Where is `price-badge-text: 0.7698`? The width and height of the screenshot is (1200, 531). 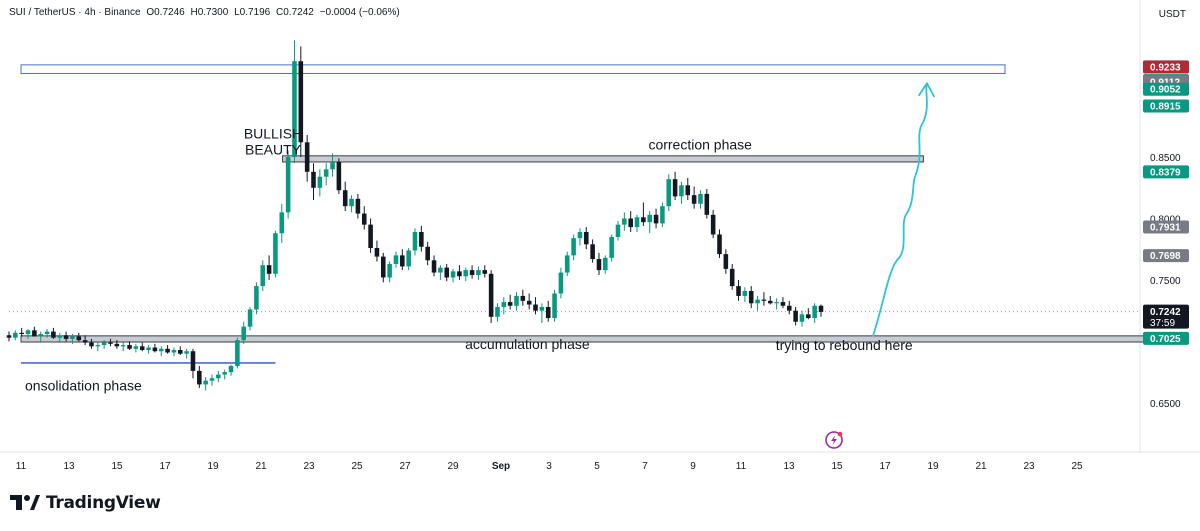 price-badge-text: 0.7698 is located at coordinates (1165, 256).